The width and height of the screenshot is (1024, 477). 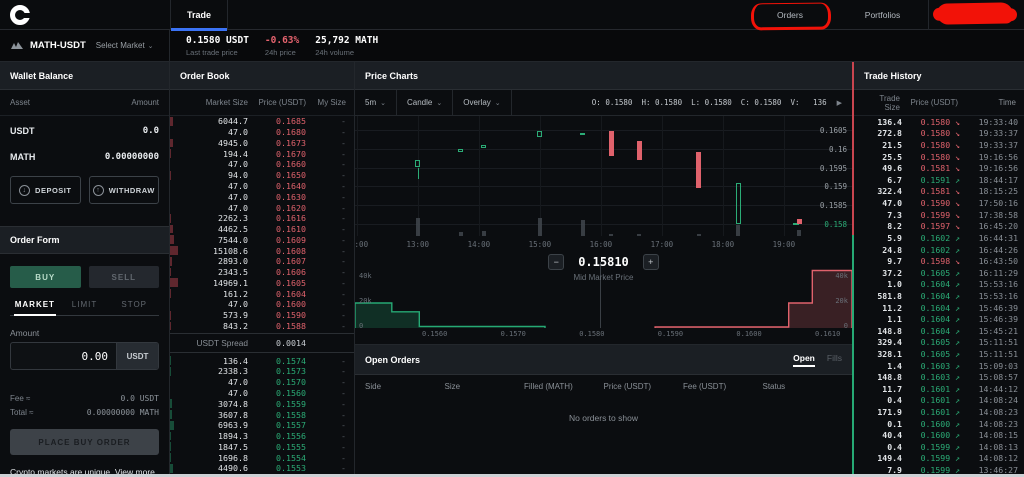 What do you see at coordinates (262, 76) in the screenshot?
I see `order-book-header: Order Book` at bounding box center [262, 76].